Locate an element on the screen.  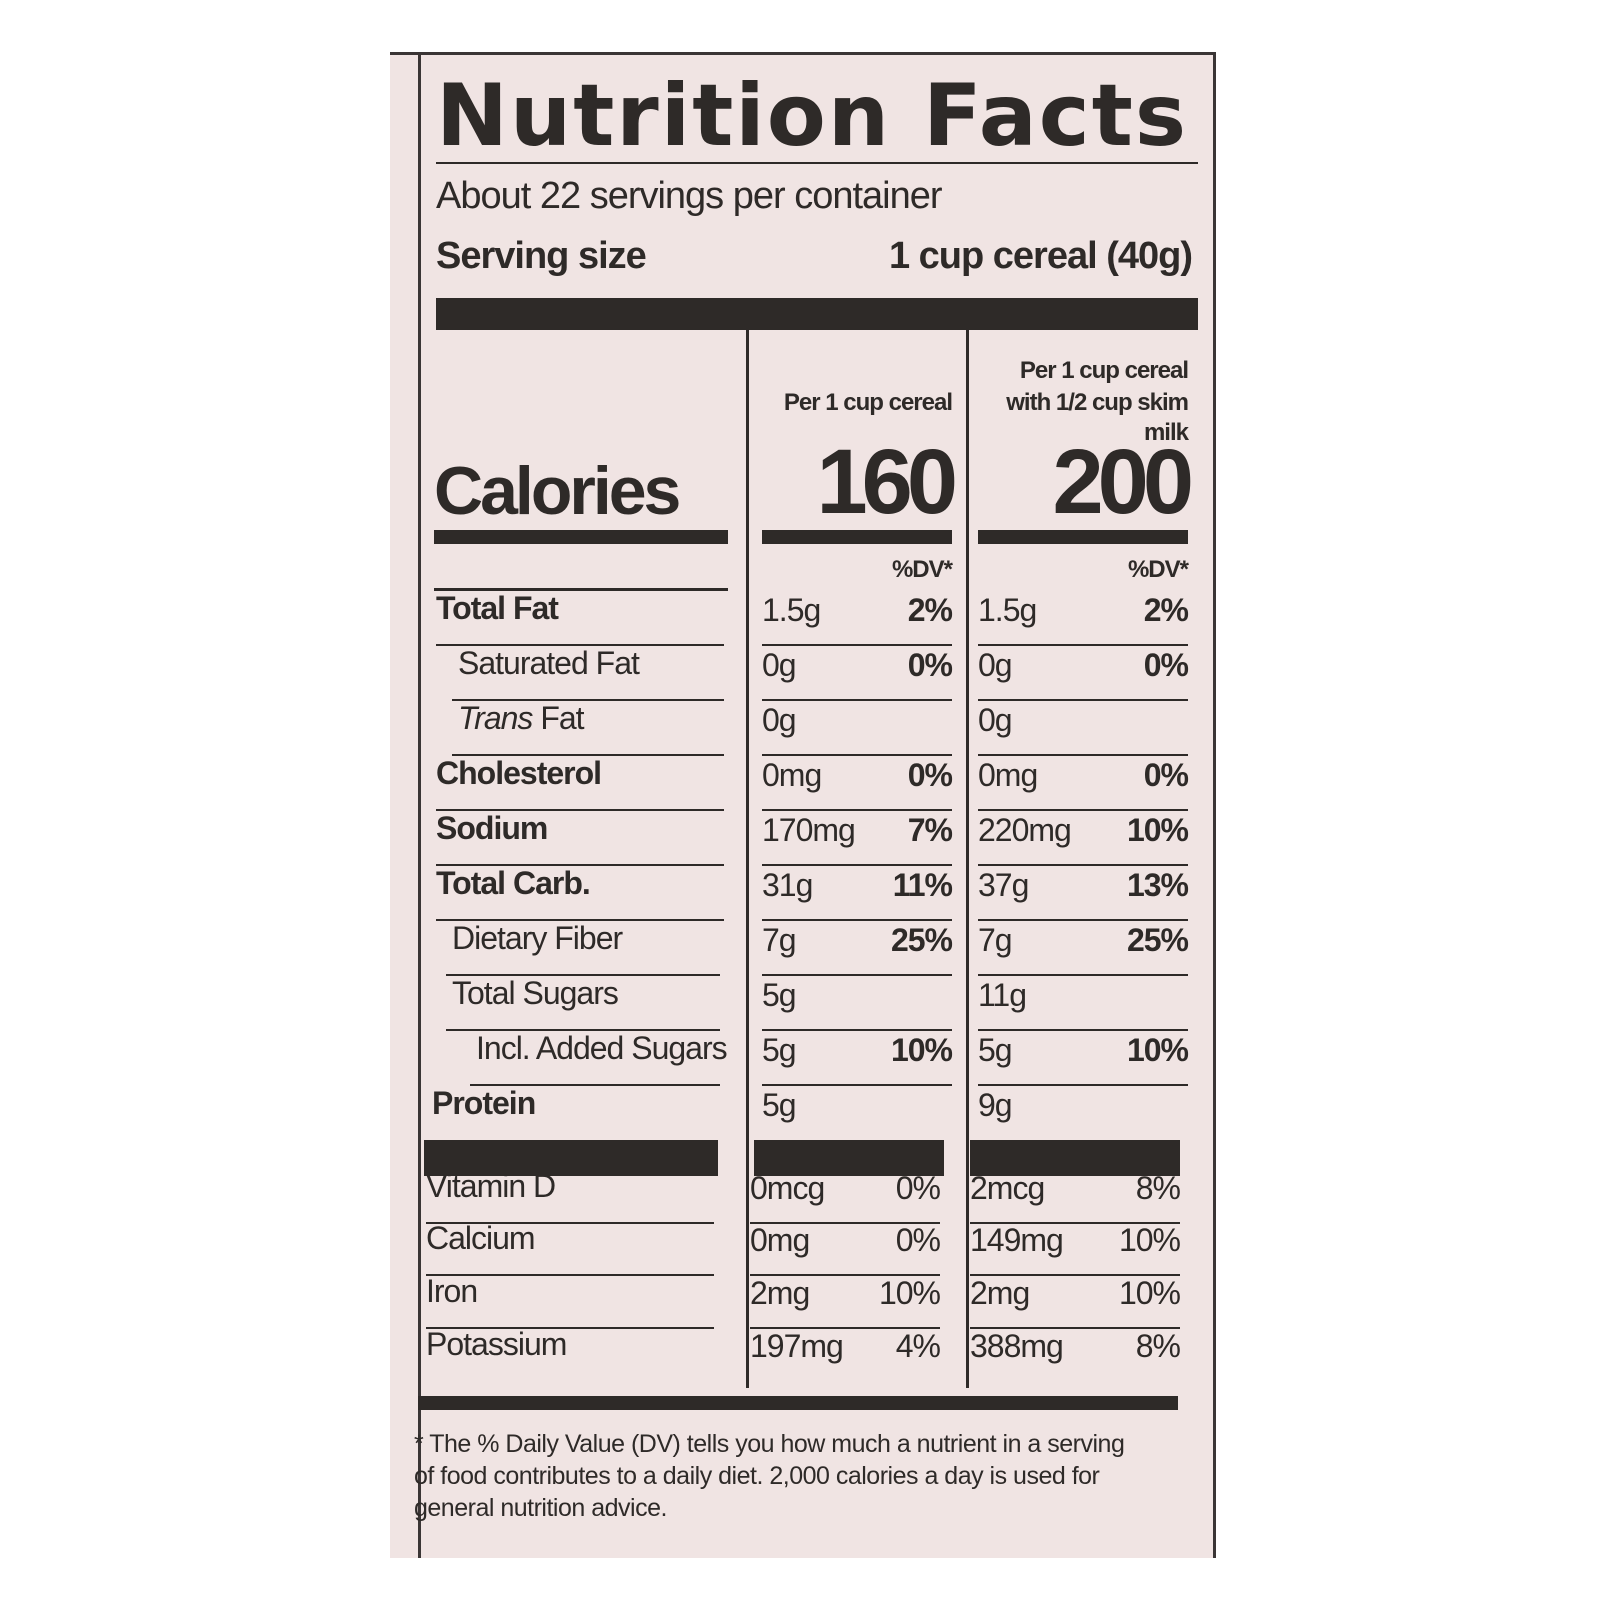
col2-header-line2: with 1/2 cup skim milk is located at coordinates (1097, 417).